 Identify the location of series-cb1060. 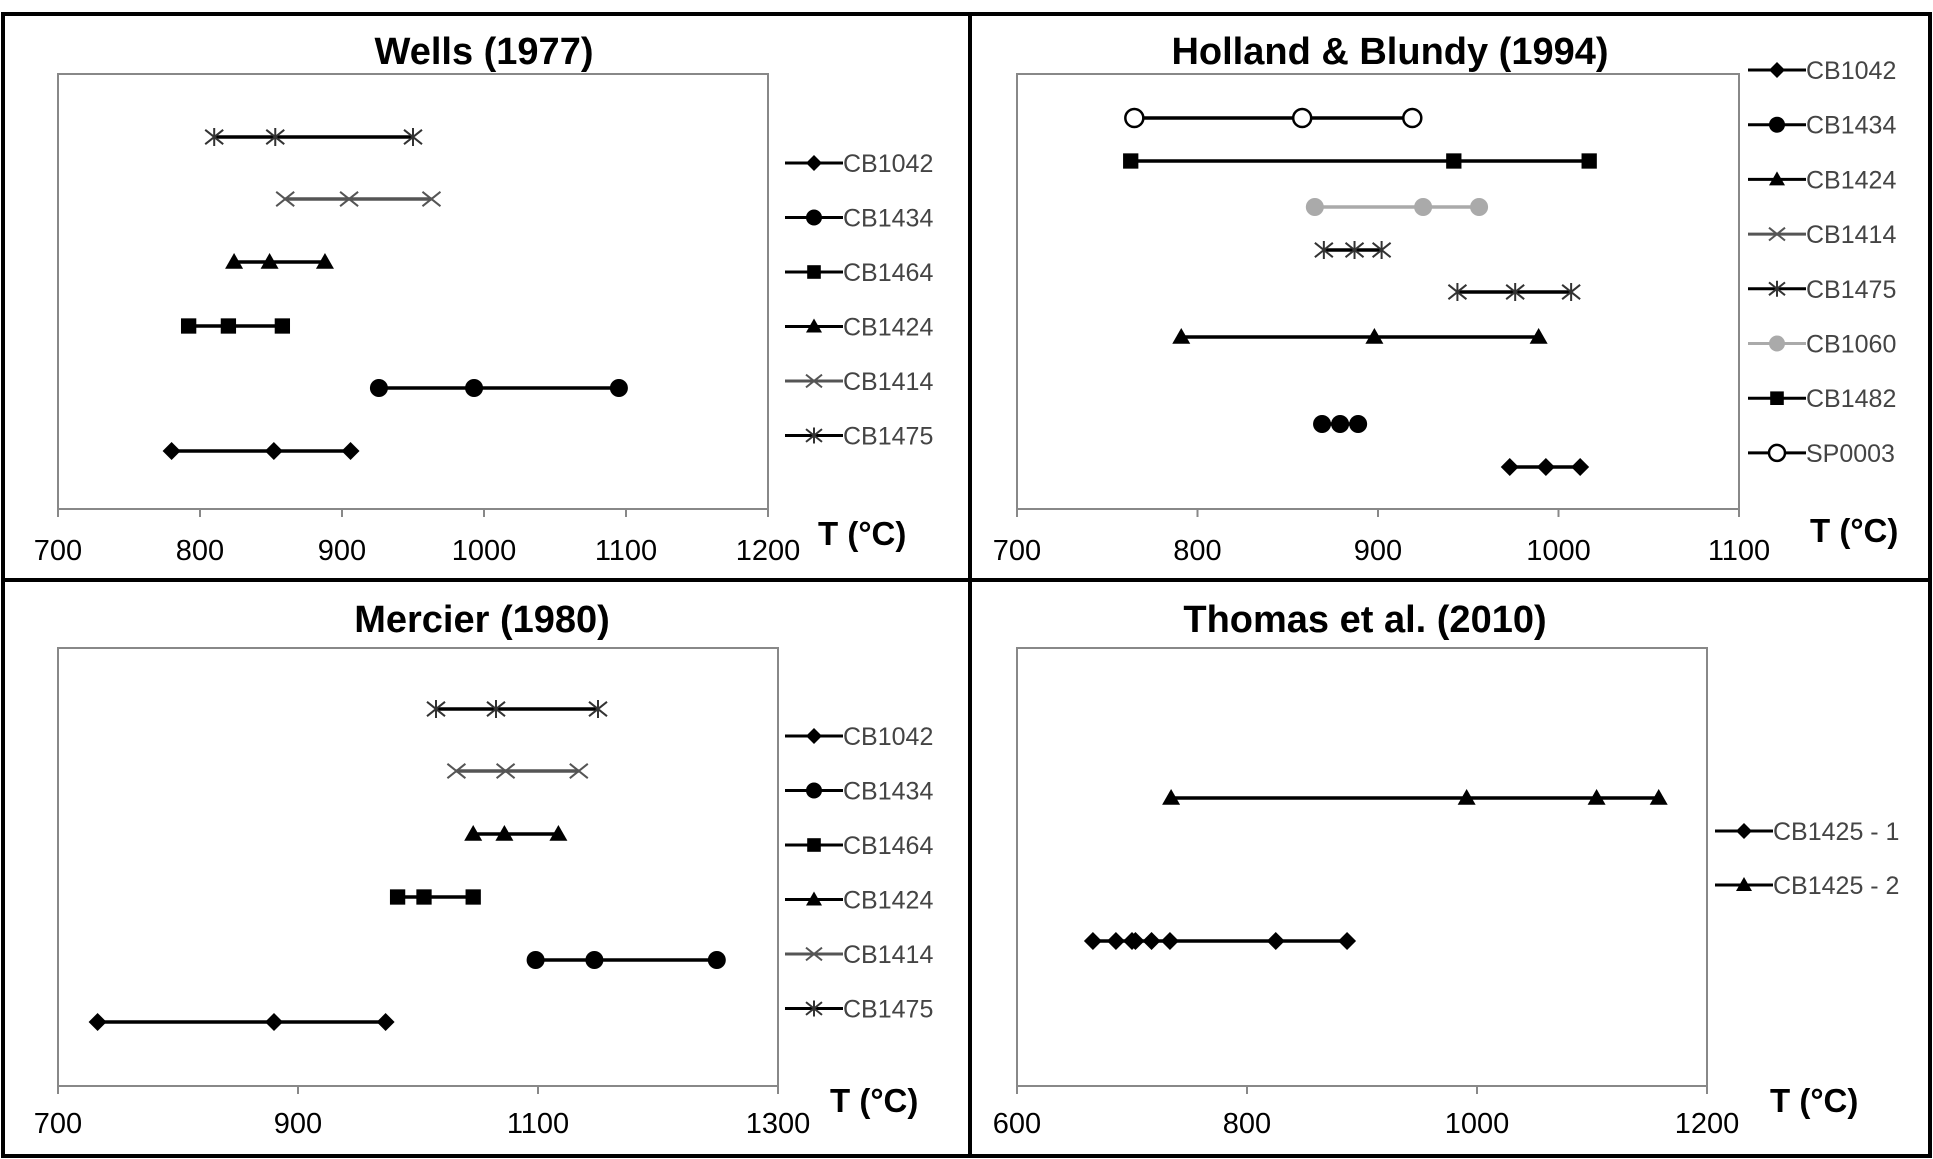
(1397, 207).